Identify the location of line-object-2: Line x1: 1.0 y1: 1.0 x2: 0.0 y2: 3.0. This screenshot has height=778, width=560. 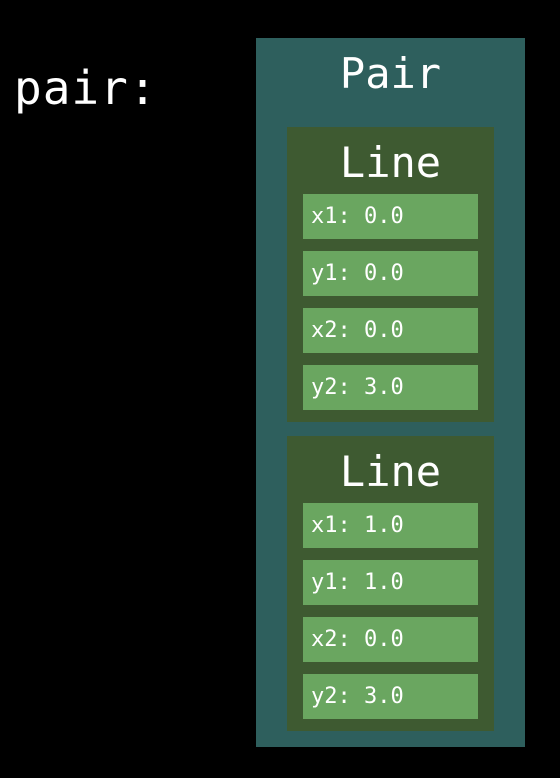
(390, 583).